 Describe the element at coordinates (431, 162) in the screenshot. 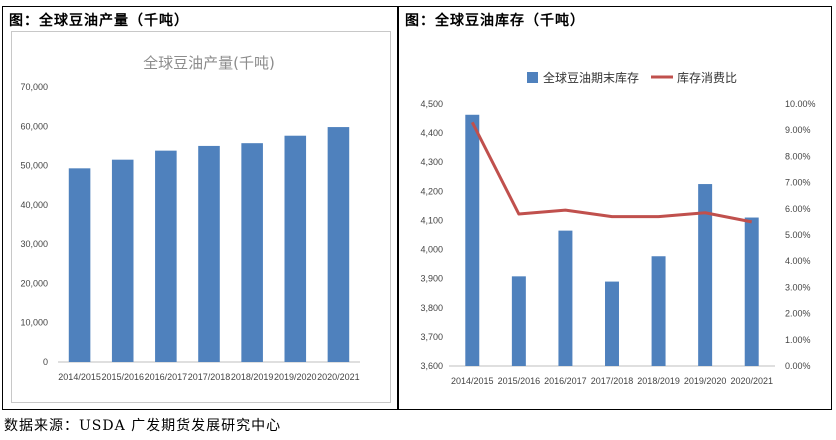

I see `y-tick-label: 4,300` at that location.